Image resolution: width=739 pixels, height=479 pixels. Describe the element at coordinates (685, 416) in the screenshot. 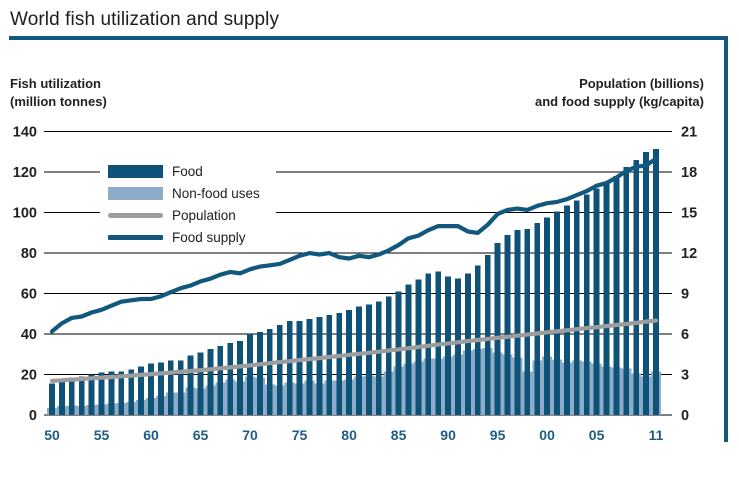

I see `right-axis-tick-label: 0` at that location.